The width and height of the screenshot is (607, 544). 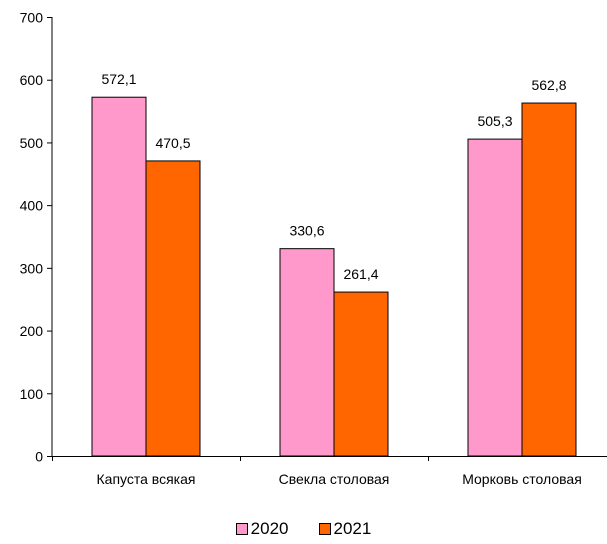 I want to click on legend-label: 2020, so click(x=269, y=528).